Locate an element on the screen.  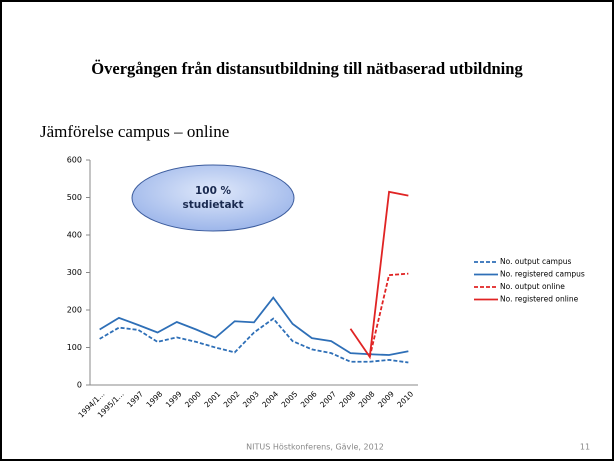
slide-subtitle: Jämförelse campus – online is located at coordinates (134, 131).